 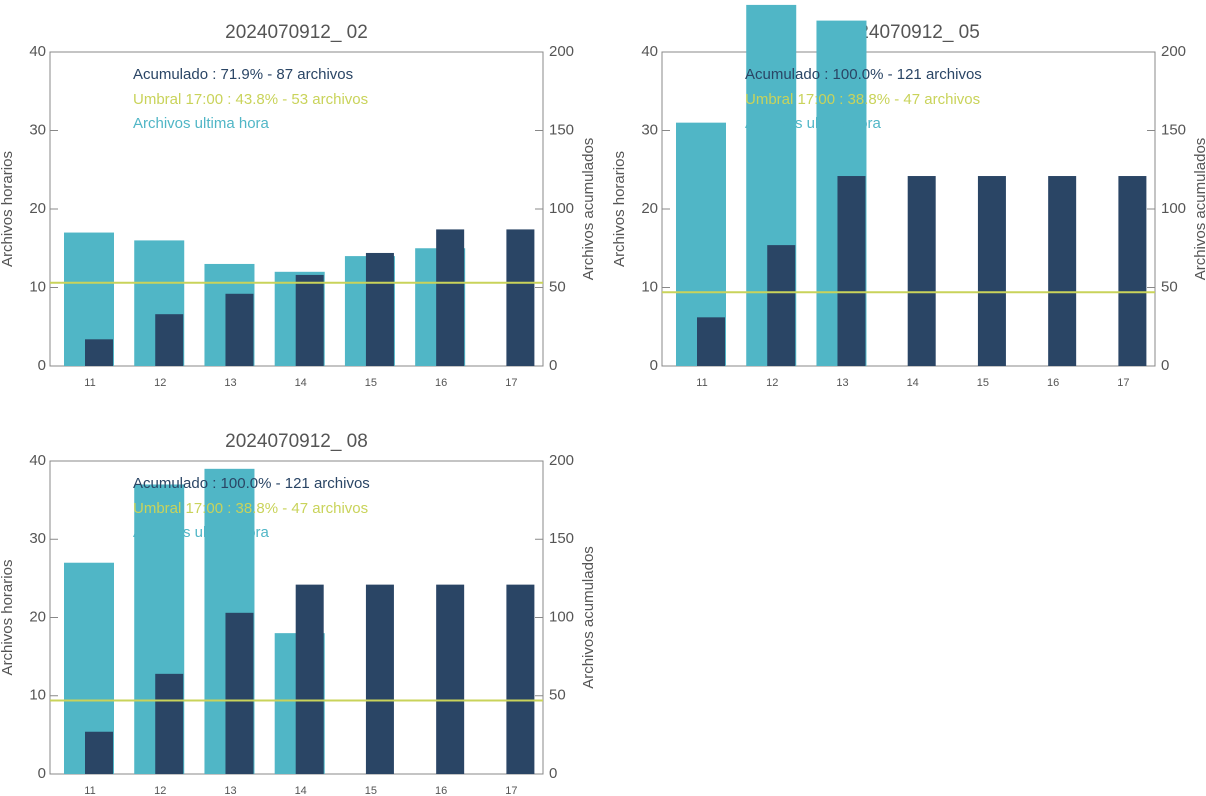 What do you see at coordinates (908, 32) in the screenshot?
I see `chart-title: 2024070912_ 05` at bounding box center [908, 32].